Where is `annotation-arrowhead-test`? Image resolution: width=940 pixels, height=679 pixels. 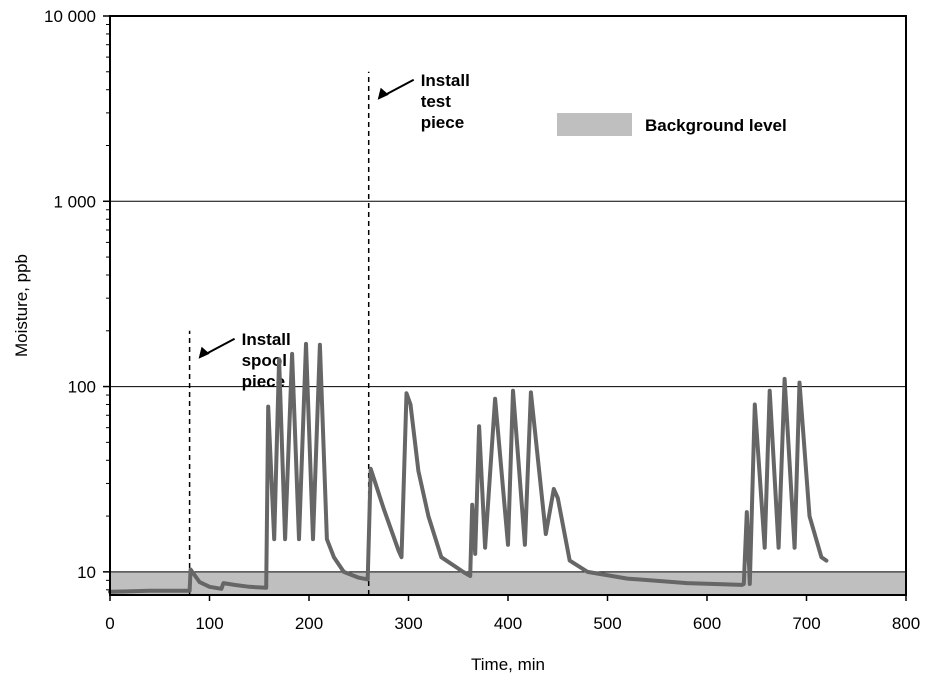 annotation-arrowhead-test is located at coordinates (383, 93).